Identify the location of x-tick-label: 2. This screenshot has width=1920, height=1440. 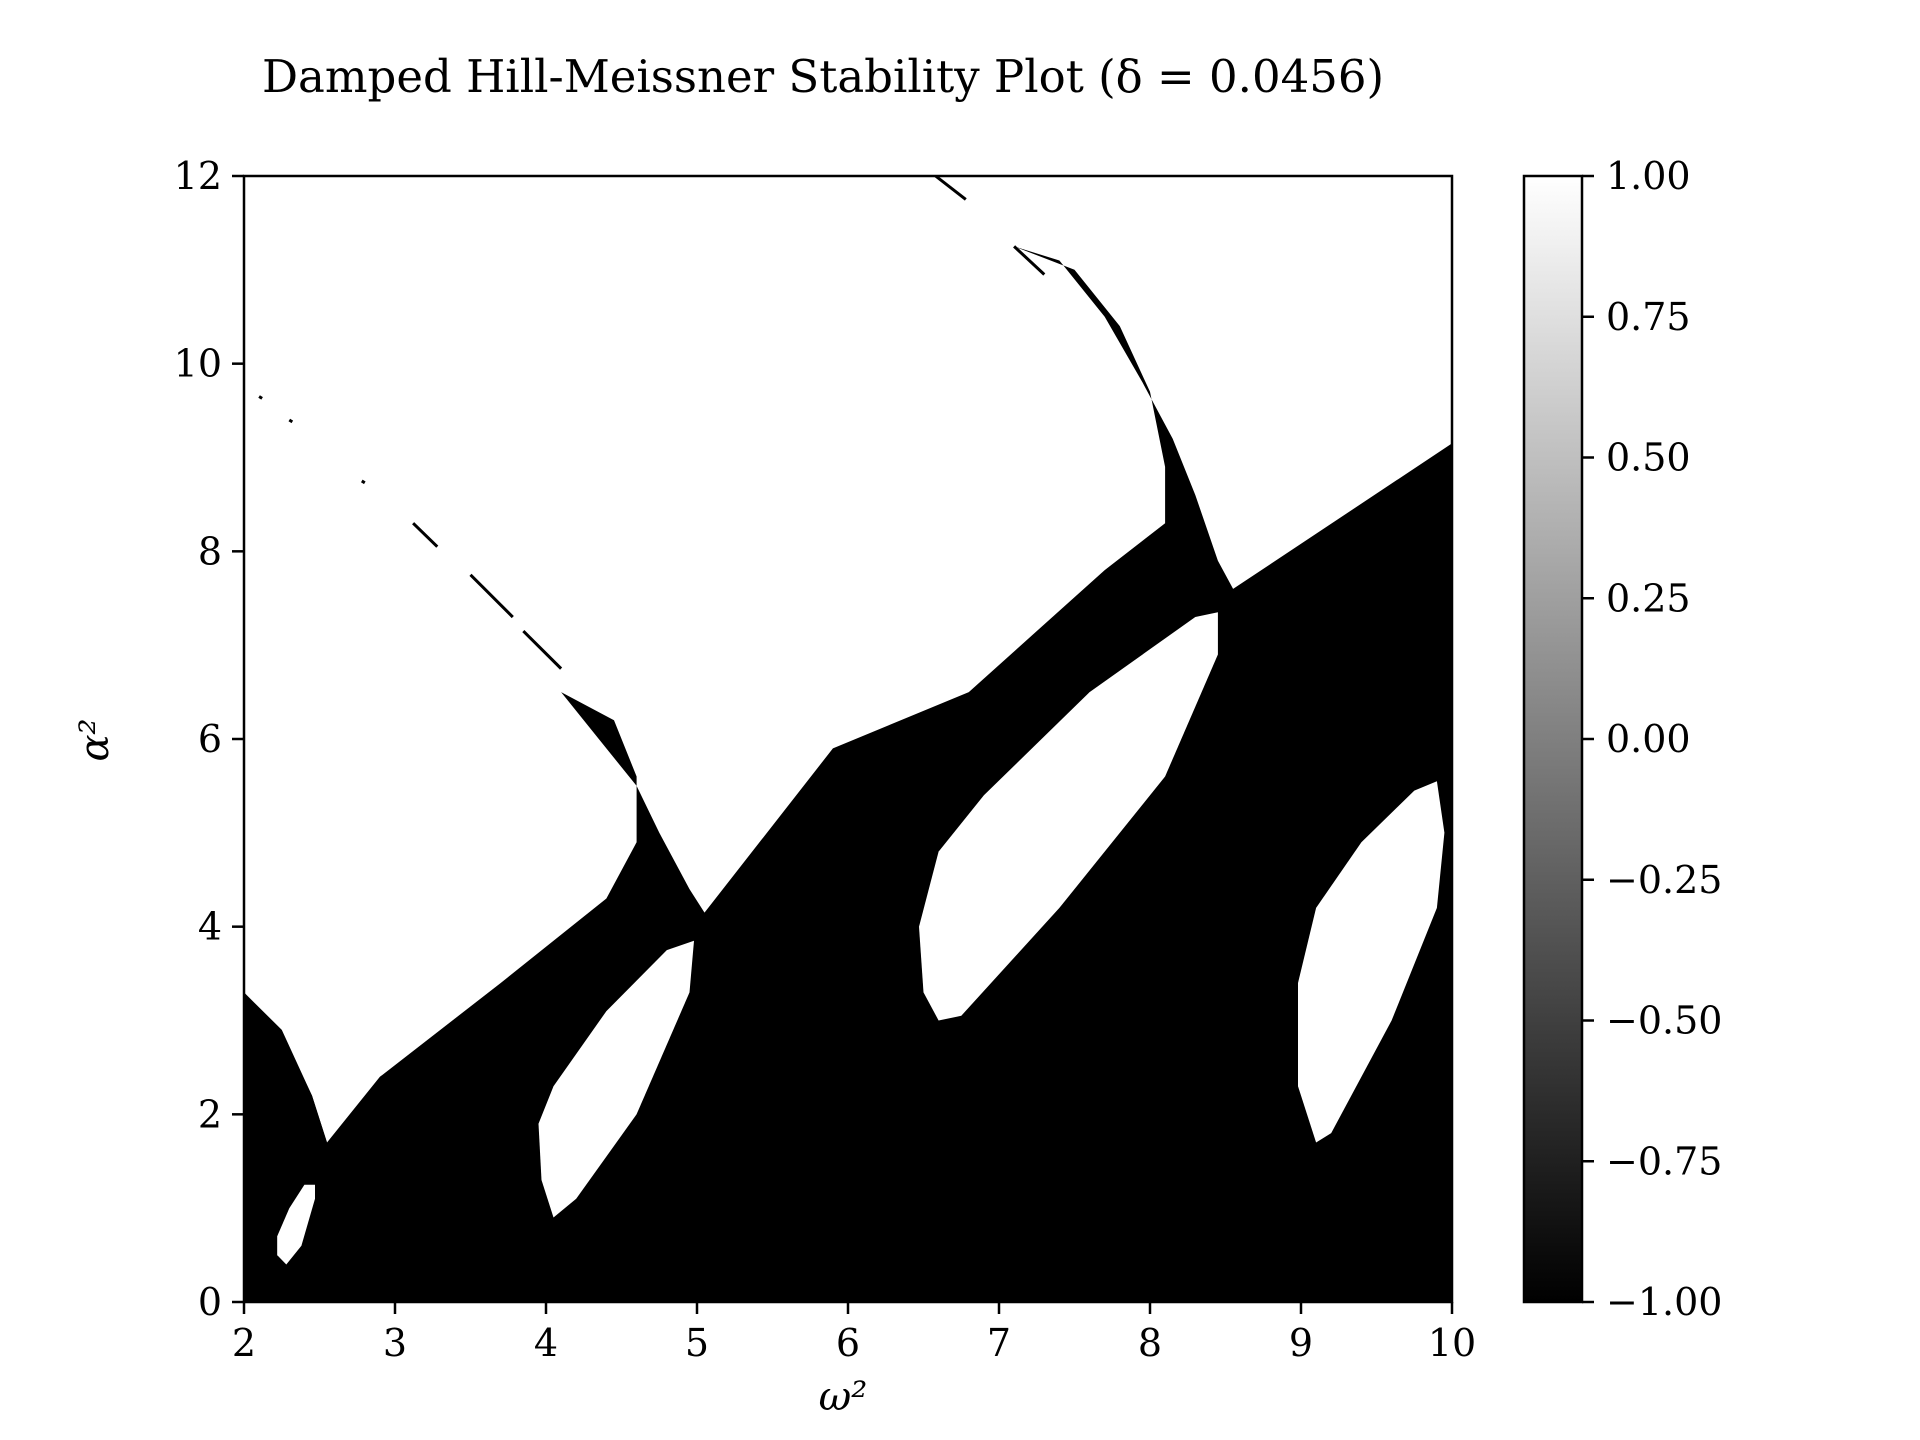
(244, 1343).